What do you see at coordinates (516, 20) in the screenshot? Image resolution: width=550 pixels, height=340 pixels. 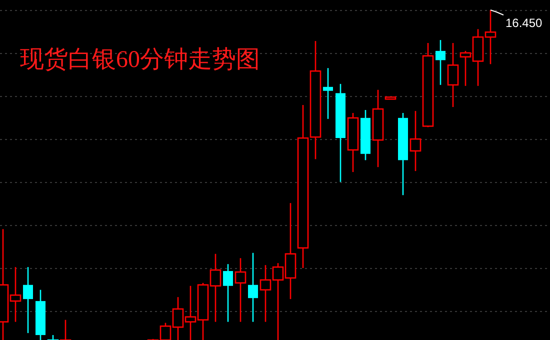 I see `annotation: 16.450` at bounding box center [516, 20].